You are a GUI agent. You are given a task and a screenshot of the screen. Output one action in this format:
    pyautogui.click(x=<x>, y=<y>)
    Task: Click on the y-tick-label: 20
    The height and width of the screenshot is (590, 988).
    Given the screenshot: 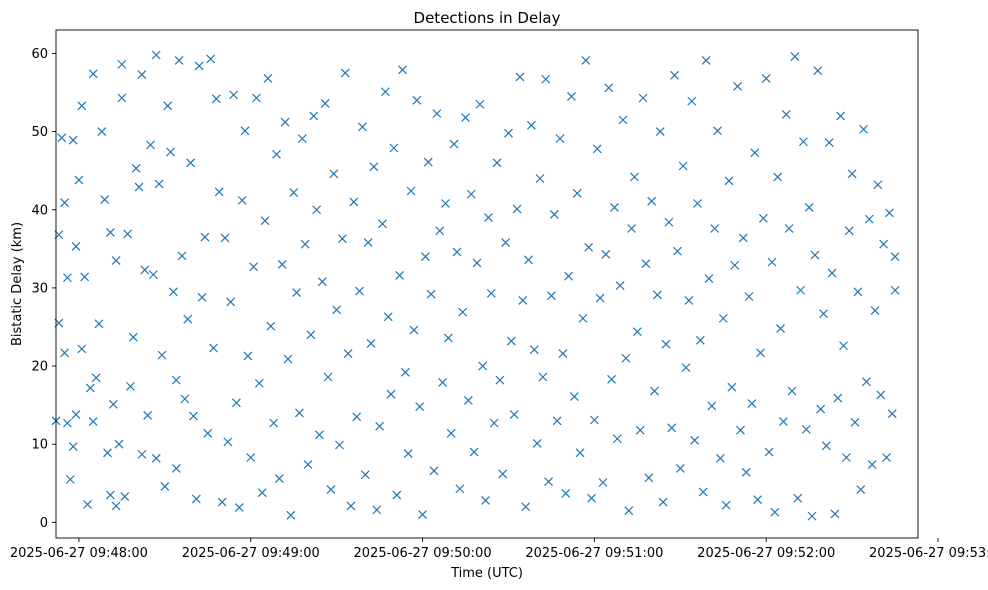 What is the action you would take?
    pyautogui.click(x=39, y=367)
    